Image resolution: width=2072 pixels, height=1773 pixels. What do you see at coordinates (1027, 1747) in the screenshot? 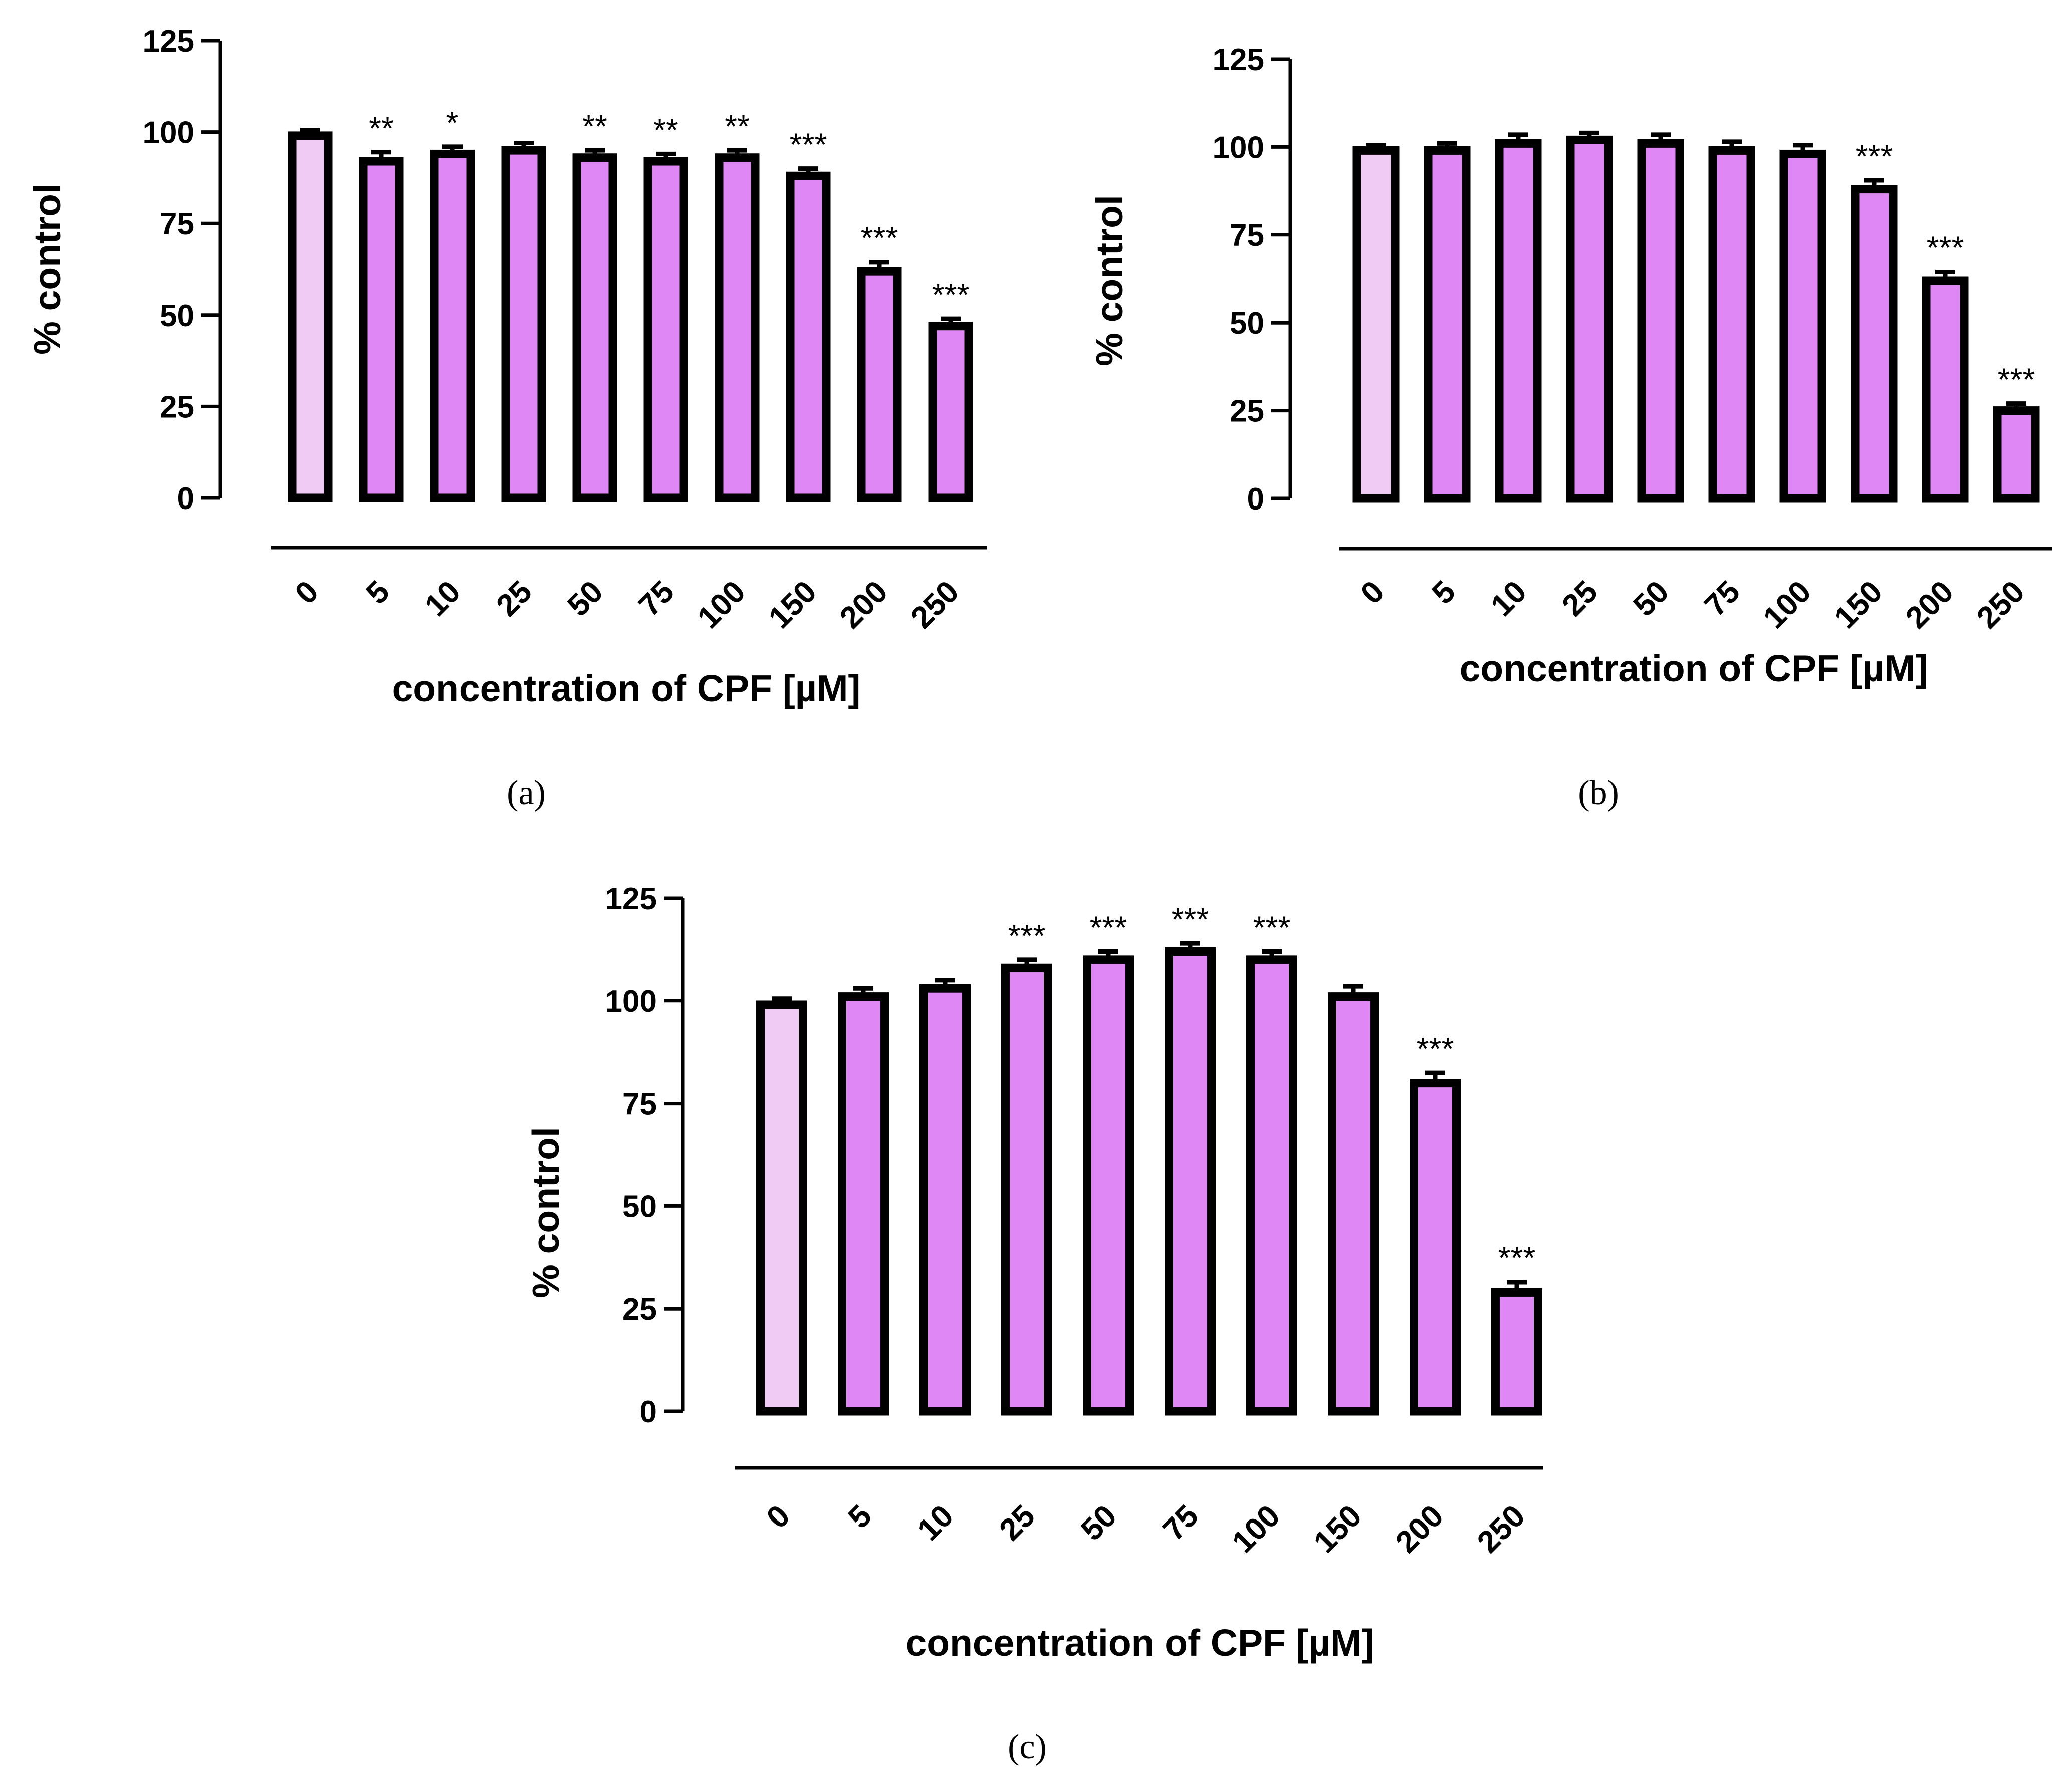
I see `panel-label: (c)` at bounding box center [1027, 1747].